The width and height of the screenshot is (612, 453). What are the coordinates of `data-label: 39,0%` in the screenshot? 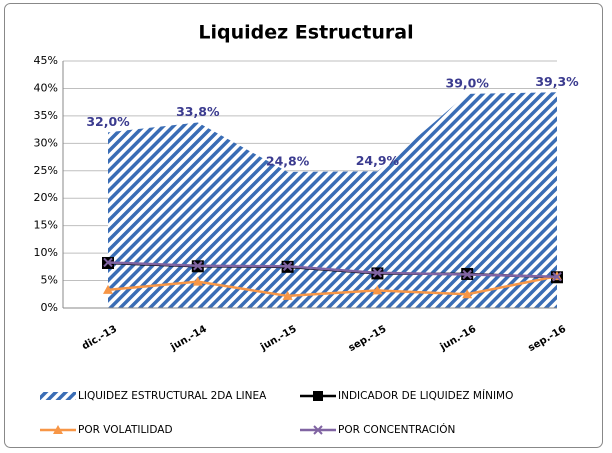 It's located at (468, 82).